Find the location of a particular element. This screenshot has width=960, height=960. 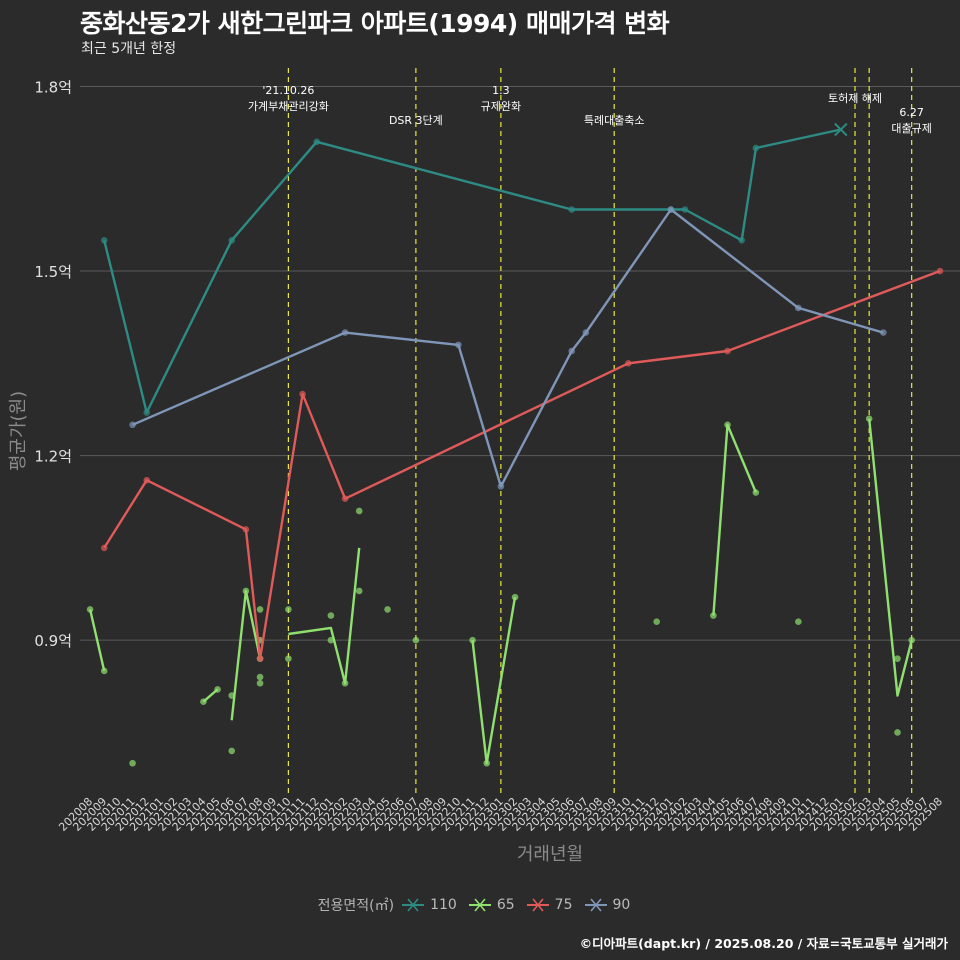

y-tick-label: 1.8억 is located at coordinates (53, 87).